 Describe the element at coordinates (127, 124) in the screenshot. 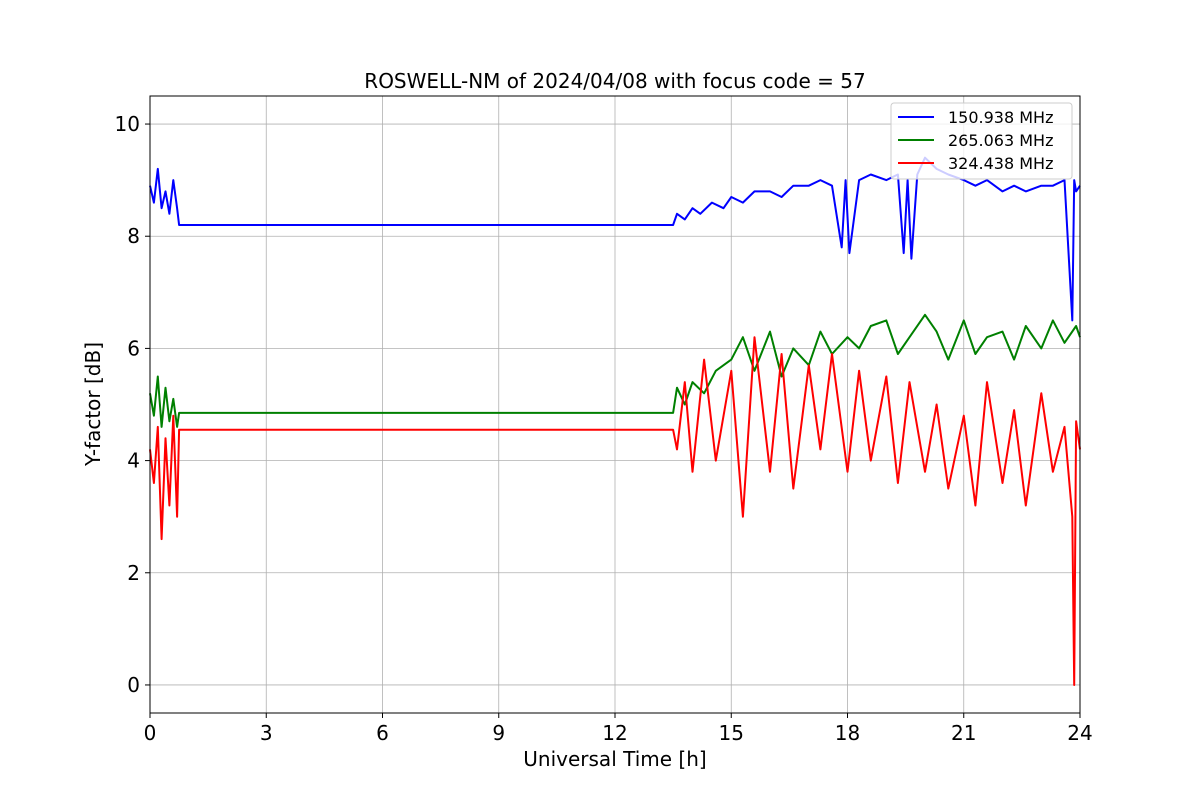

I see `y-tick-label: 10` at that location.